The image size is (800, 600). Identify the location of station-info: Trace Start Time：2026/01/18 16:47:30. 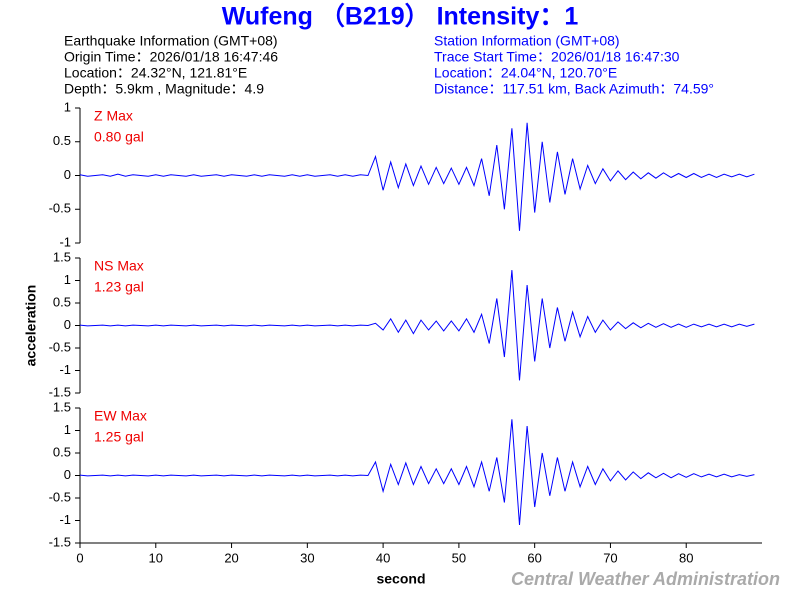
(557, 57).